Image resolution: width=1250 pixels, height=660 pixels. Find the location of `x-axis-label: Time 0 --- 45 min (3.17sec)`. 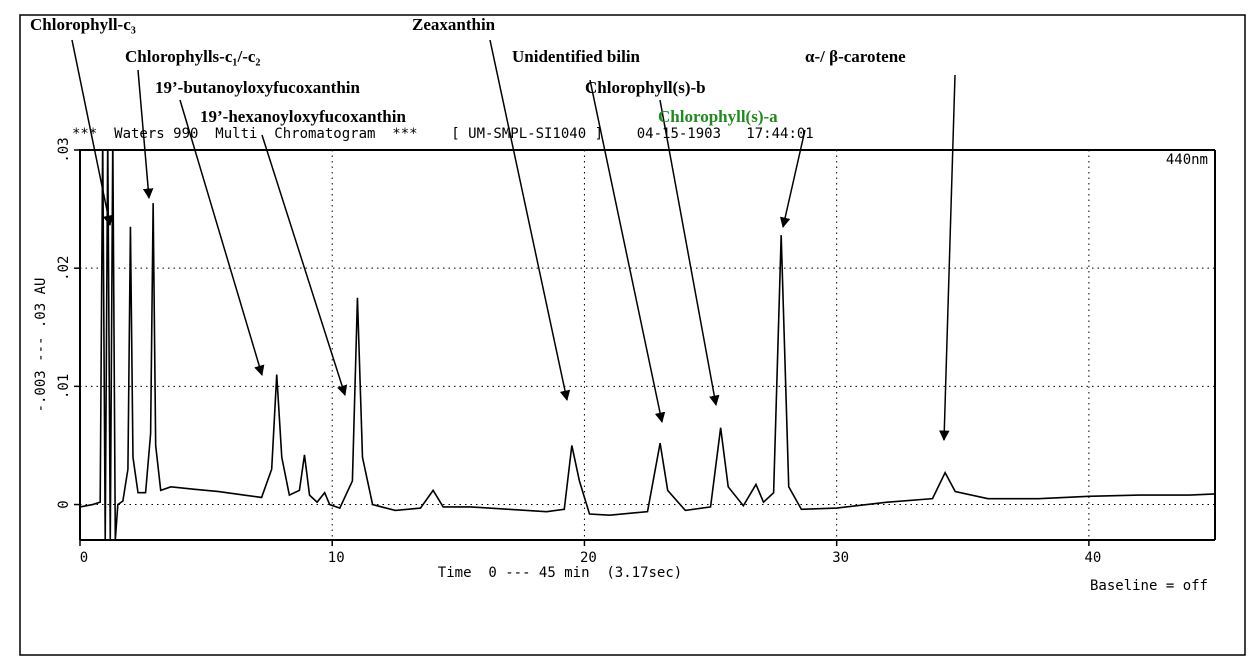

x-axis-label: Time 0 --- 45 min (3.17sec) is located at coordinates (560, 573).